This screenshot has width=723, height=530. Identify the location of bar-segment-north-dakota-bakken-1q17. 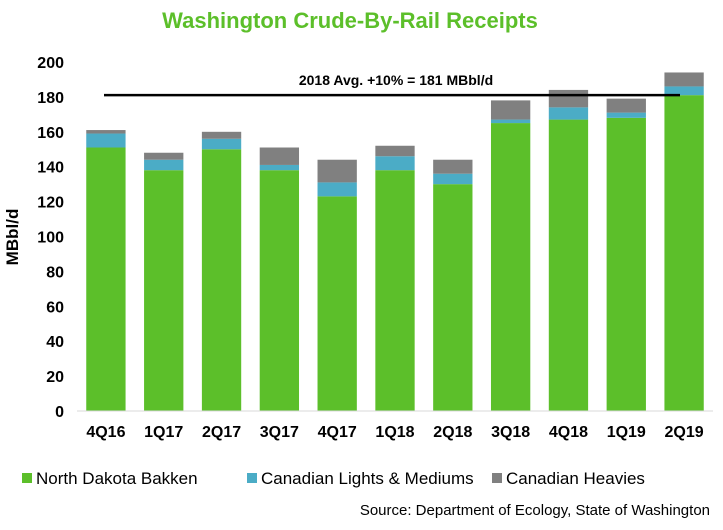
(164, 290).